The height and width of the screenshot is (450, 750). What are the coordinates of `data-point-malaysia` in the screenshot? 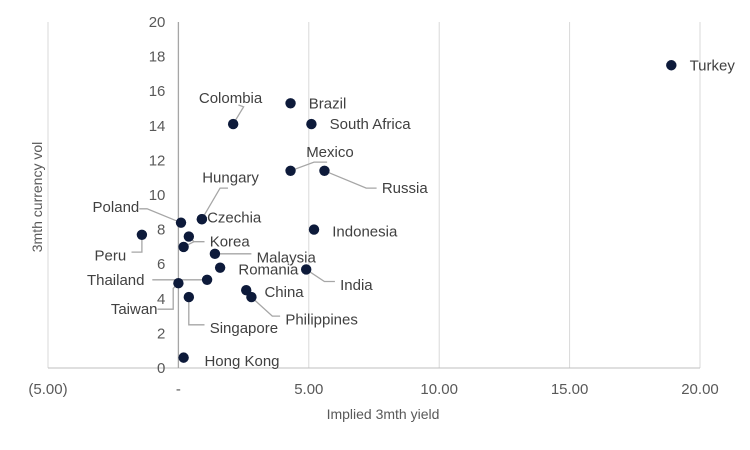 It's located at (215, 254).